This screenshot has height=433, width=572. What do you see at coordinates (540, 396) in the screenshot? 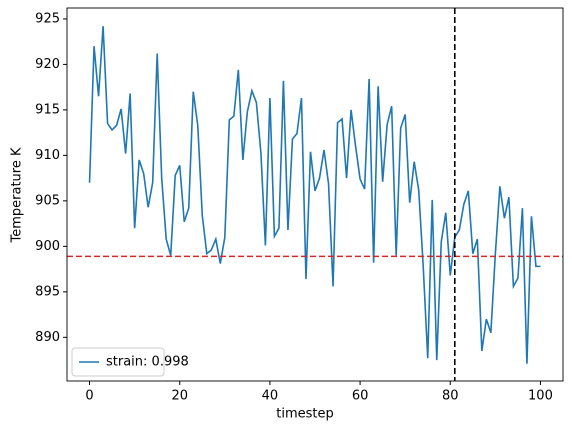
I see `x-tick-label: 100` at bounding box center [540, 396].